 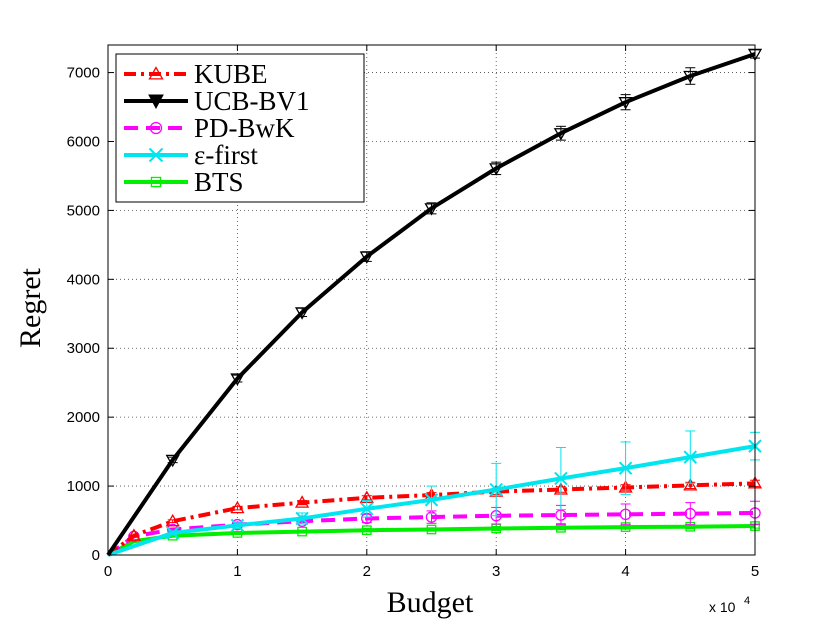 What do you see at coordinates (184, 182) in the screenshot?
I see `legend-entry: BTS` at bounding box center [184, 182].